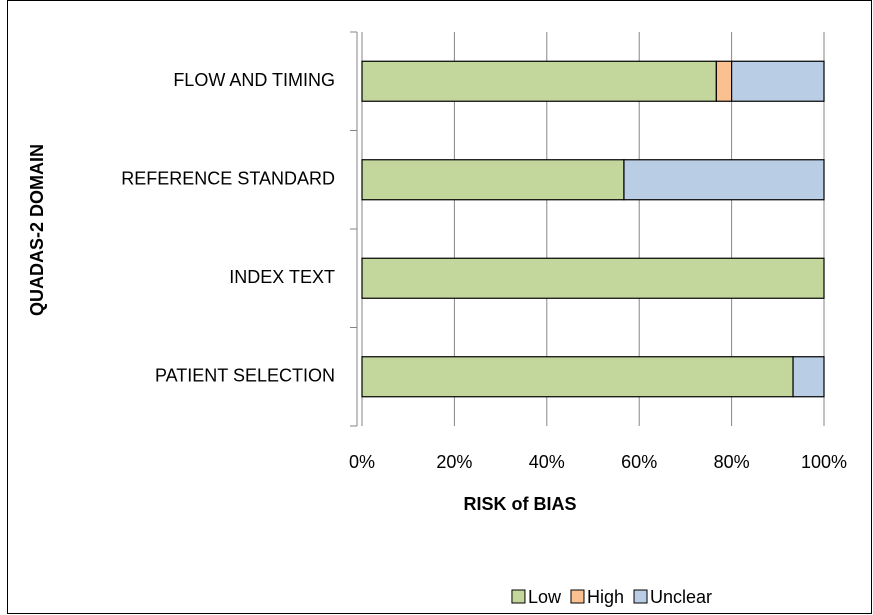 The image size is (873, 615). Describe the element at coordinates (639, 462) in the screenshot. I see `x-tick-label: 60%` at that location.